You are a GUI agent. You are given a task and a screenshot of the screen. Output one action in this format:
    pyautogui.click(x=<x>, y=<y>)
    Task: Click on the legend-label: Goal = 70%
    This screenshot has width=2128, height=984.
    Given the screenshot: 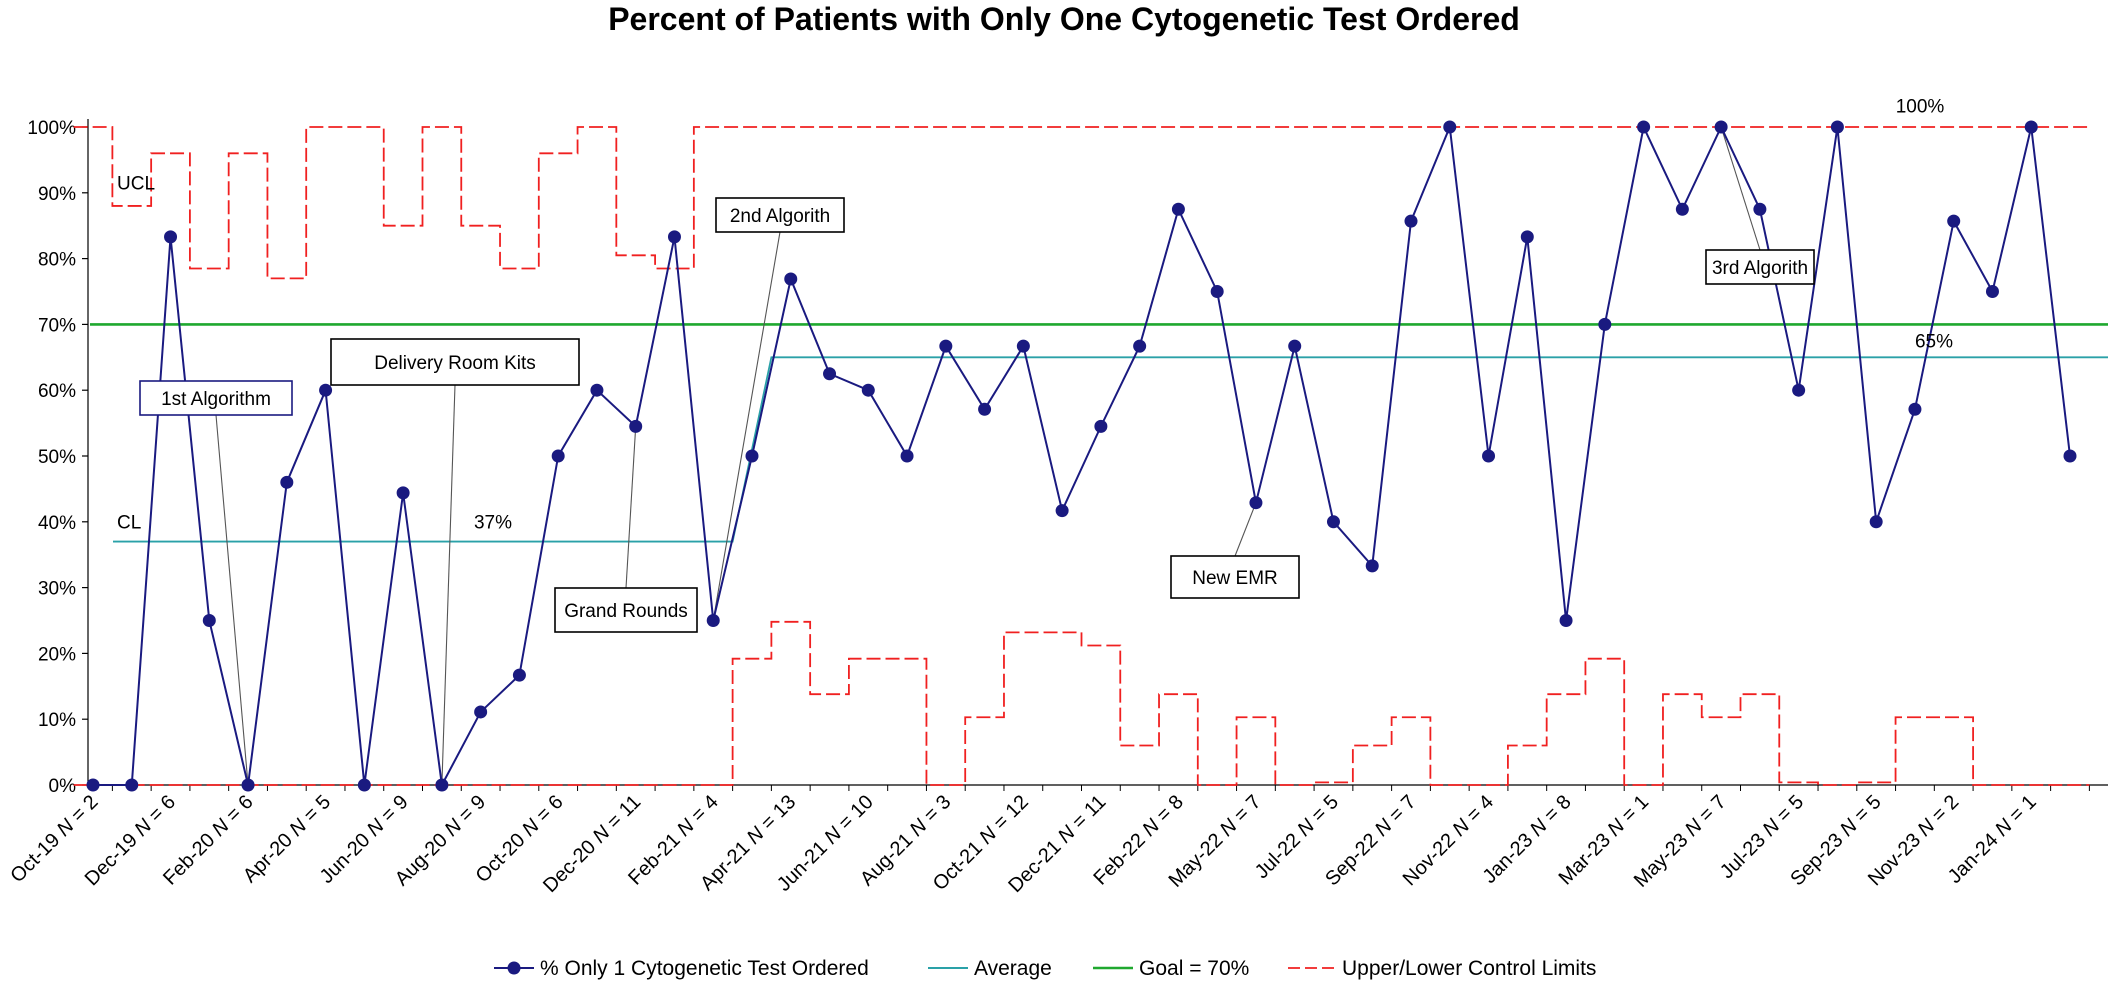 What is the action you would take?
    pyautogui.click(x=1194, y=968)
    